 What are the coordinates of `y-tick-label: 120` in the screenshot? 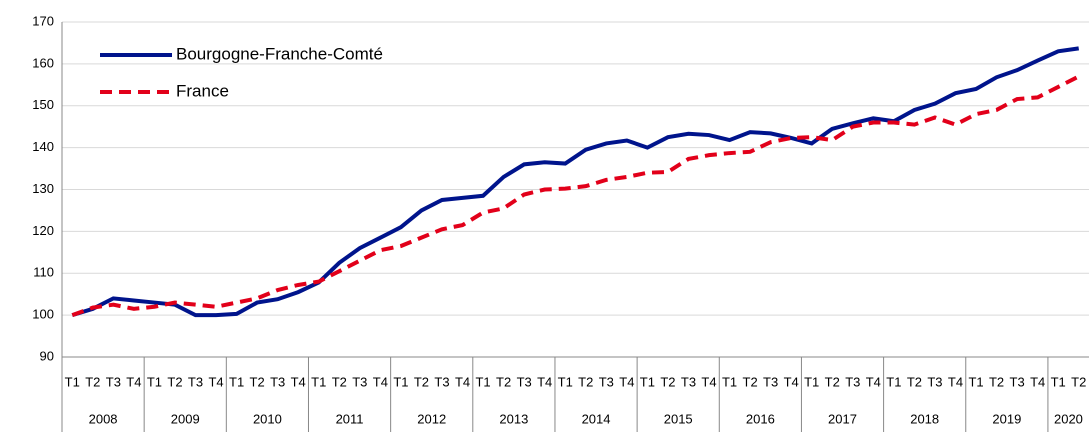 It's located at (43, 230).